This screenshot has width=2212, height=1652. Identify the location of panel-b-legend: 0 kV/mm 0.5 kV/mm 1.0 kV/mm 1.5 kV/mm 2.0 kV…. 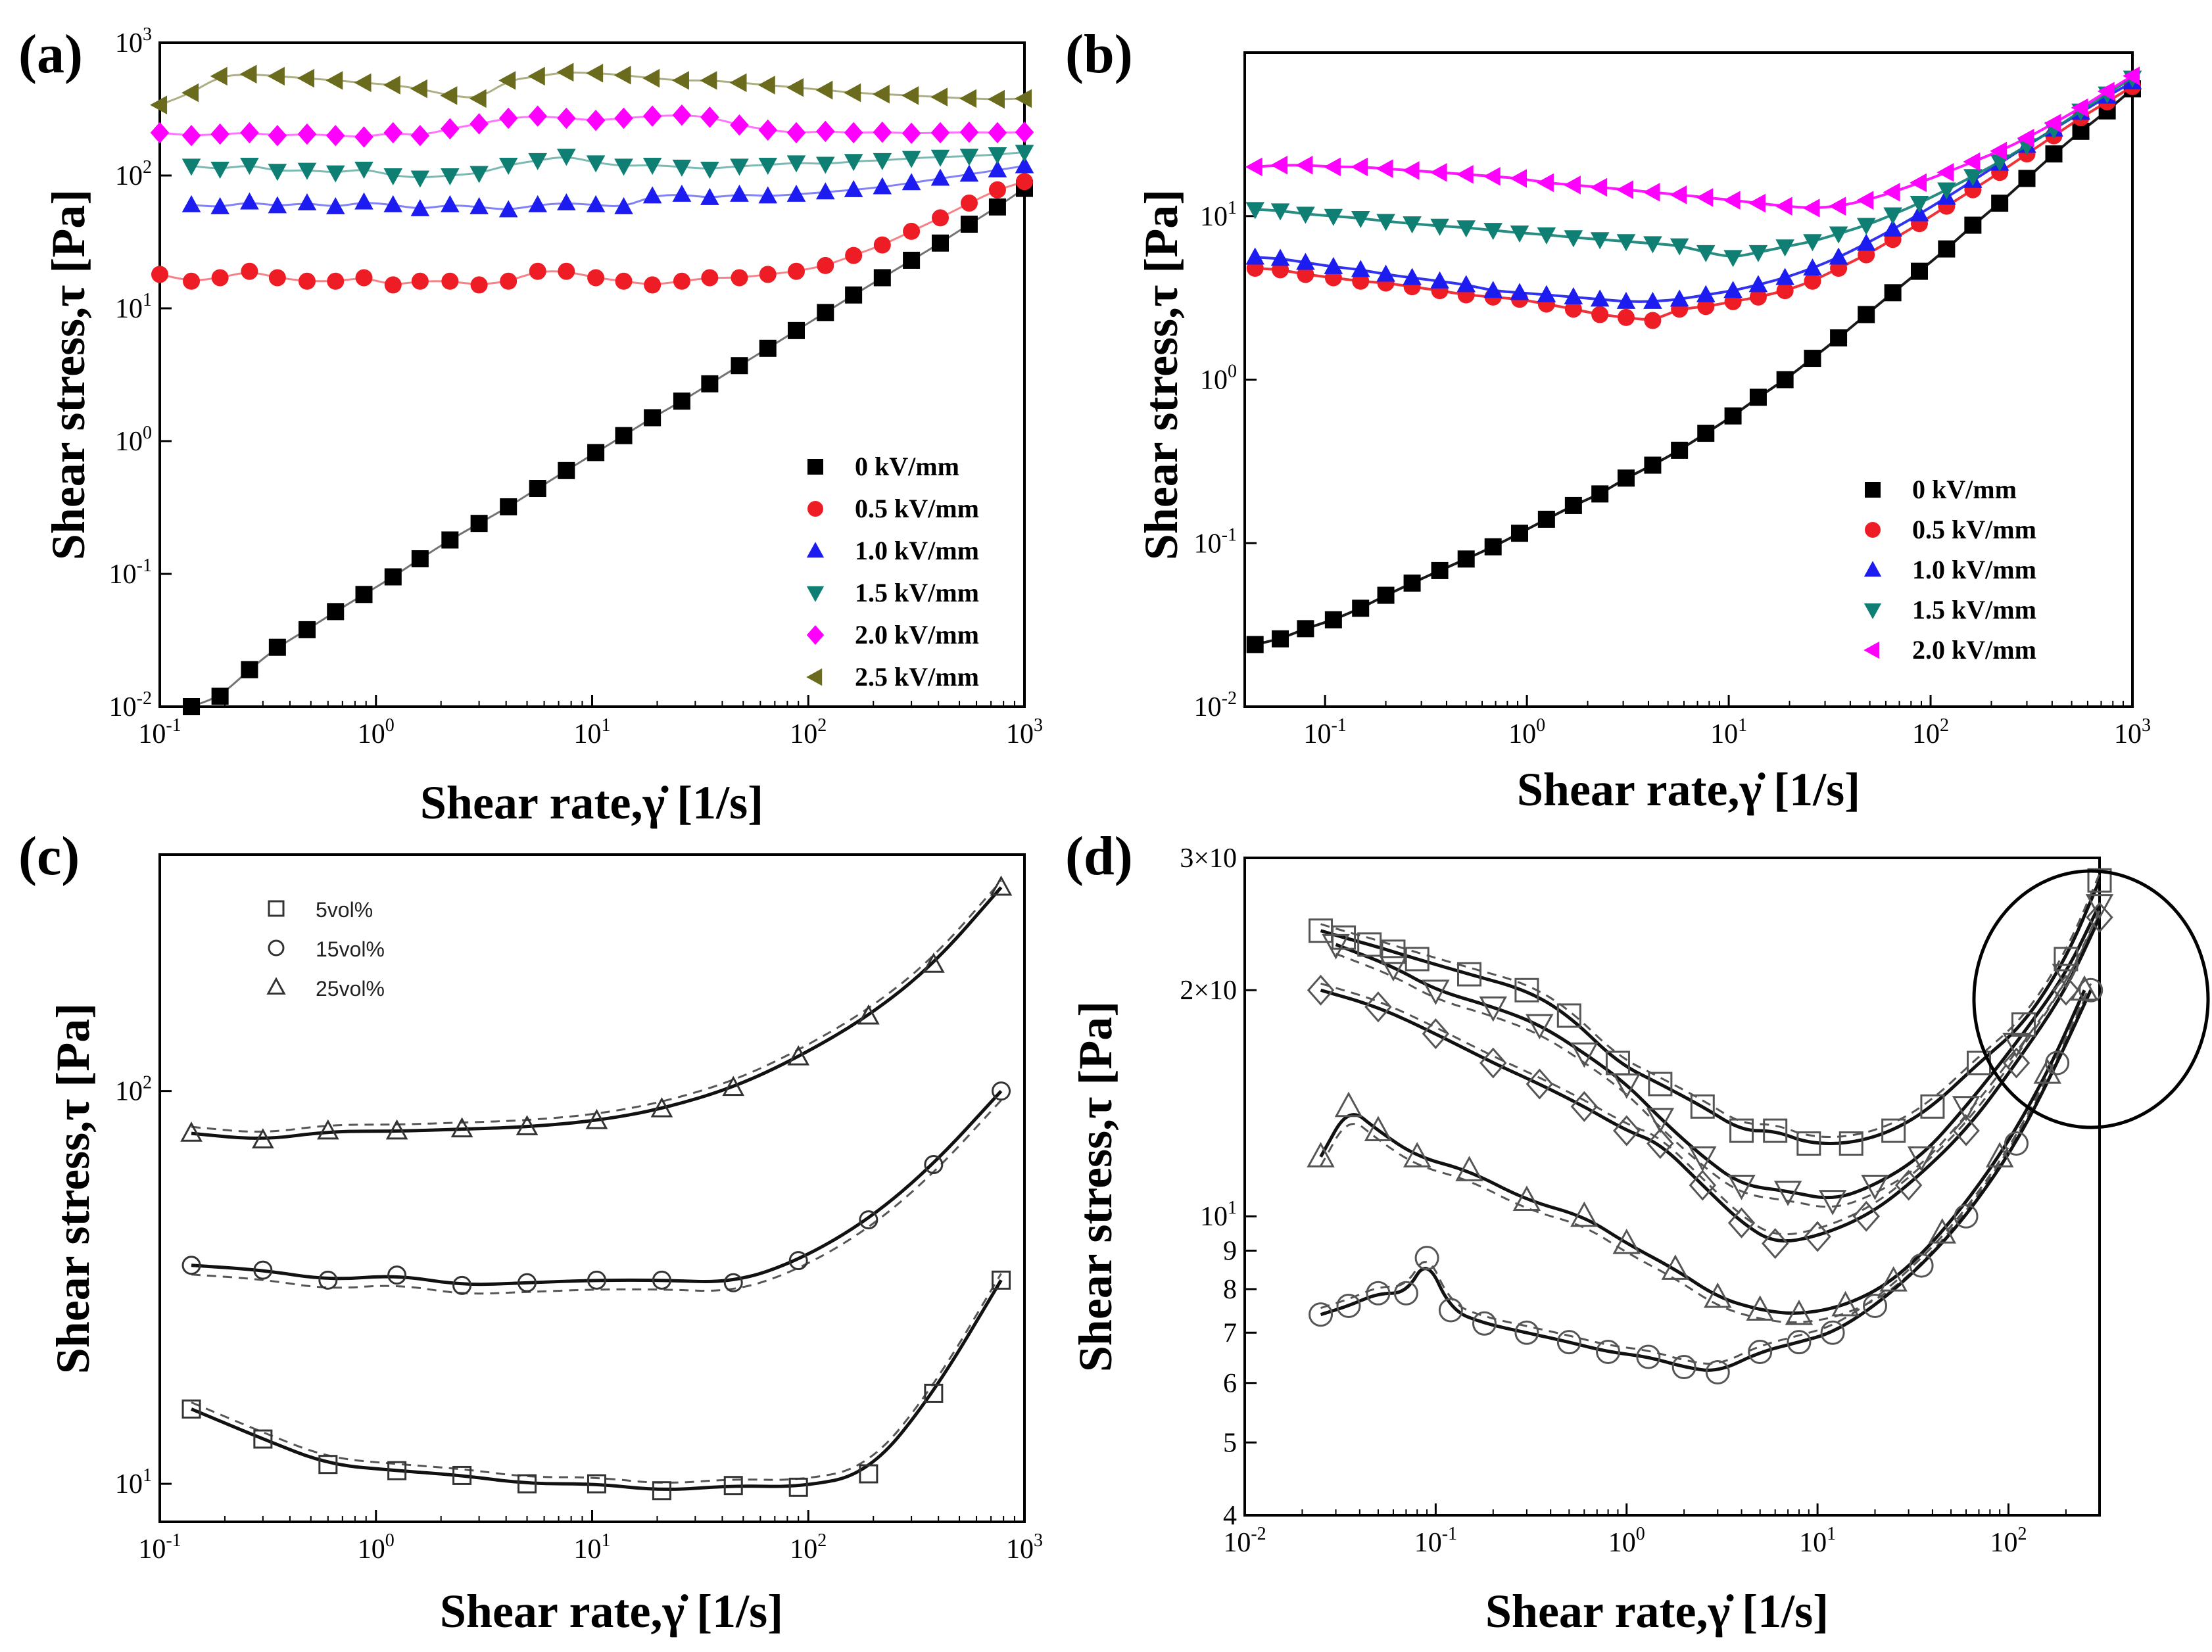
(1949, 570).